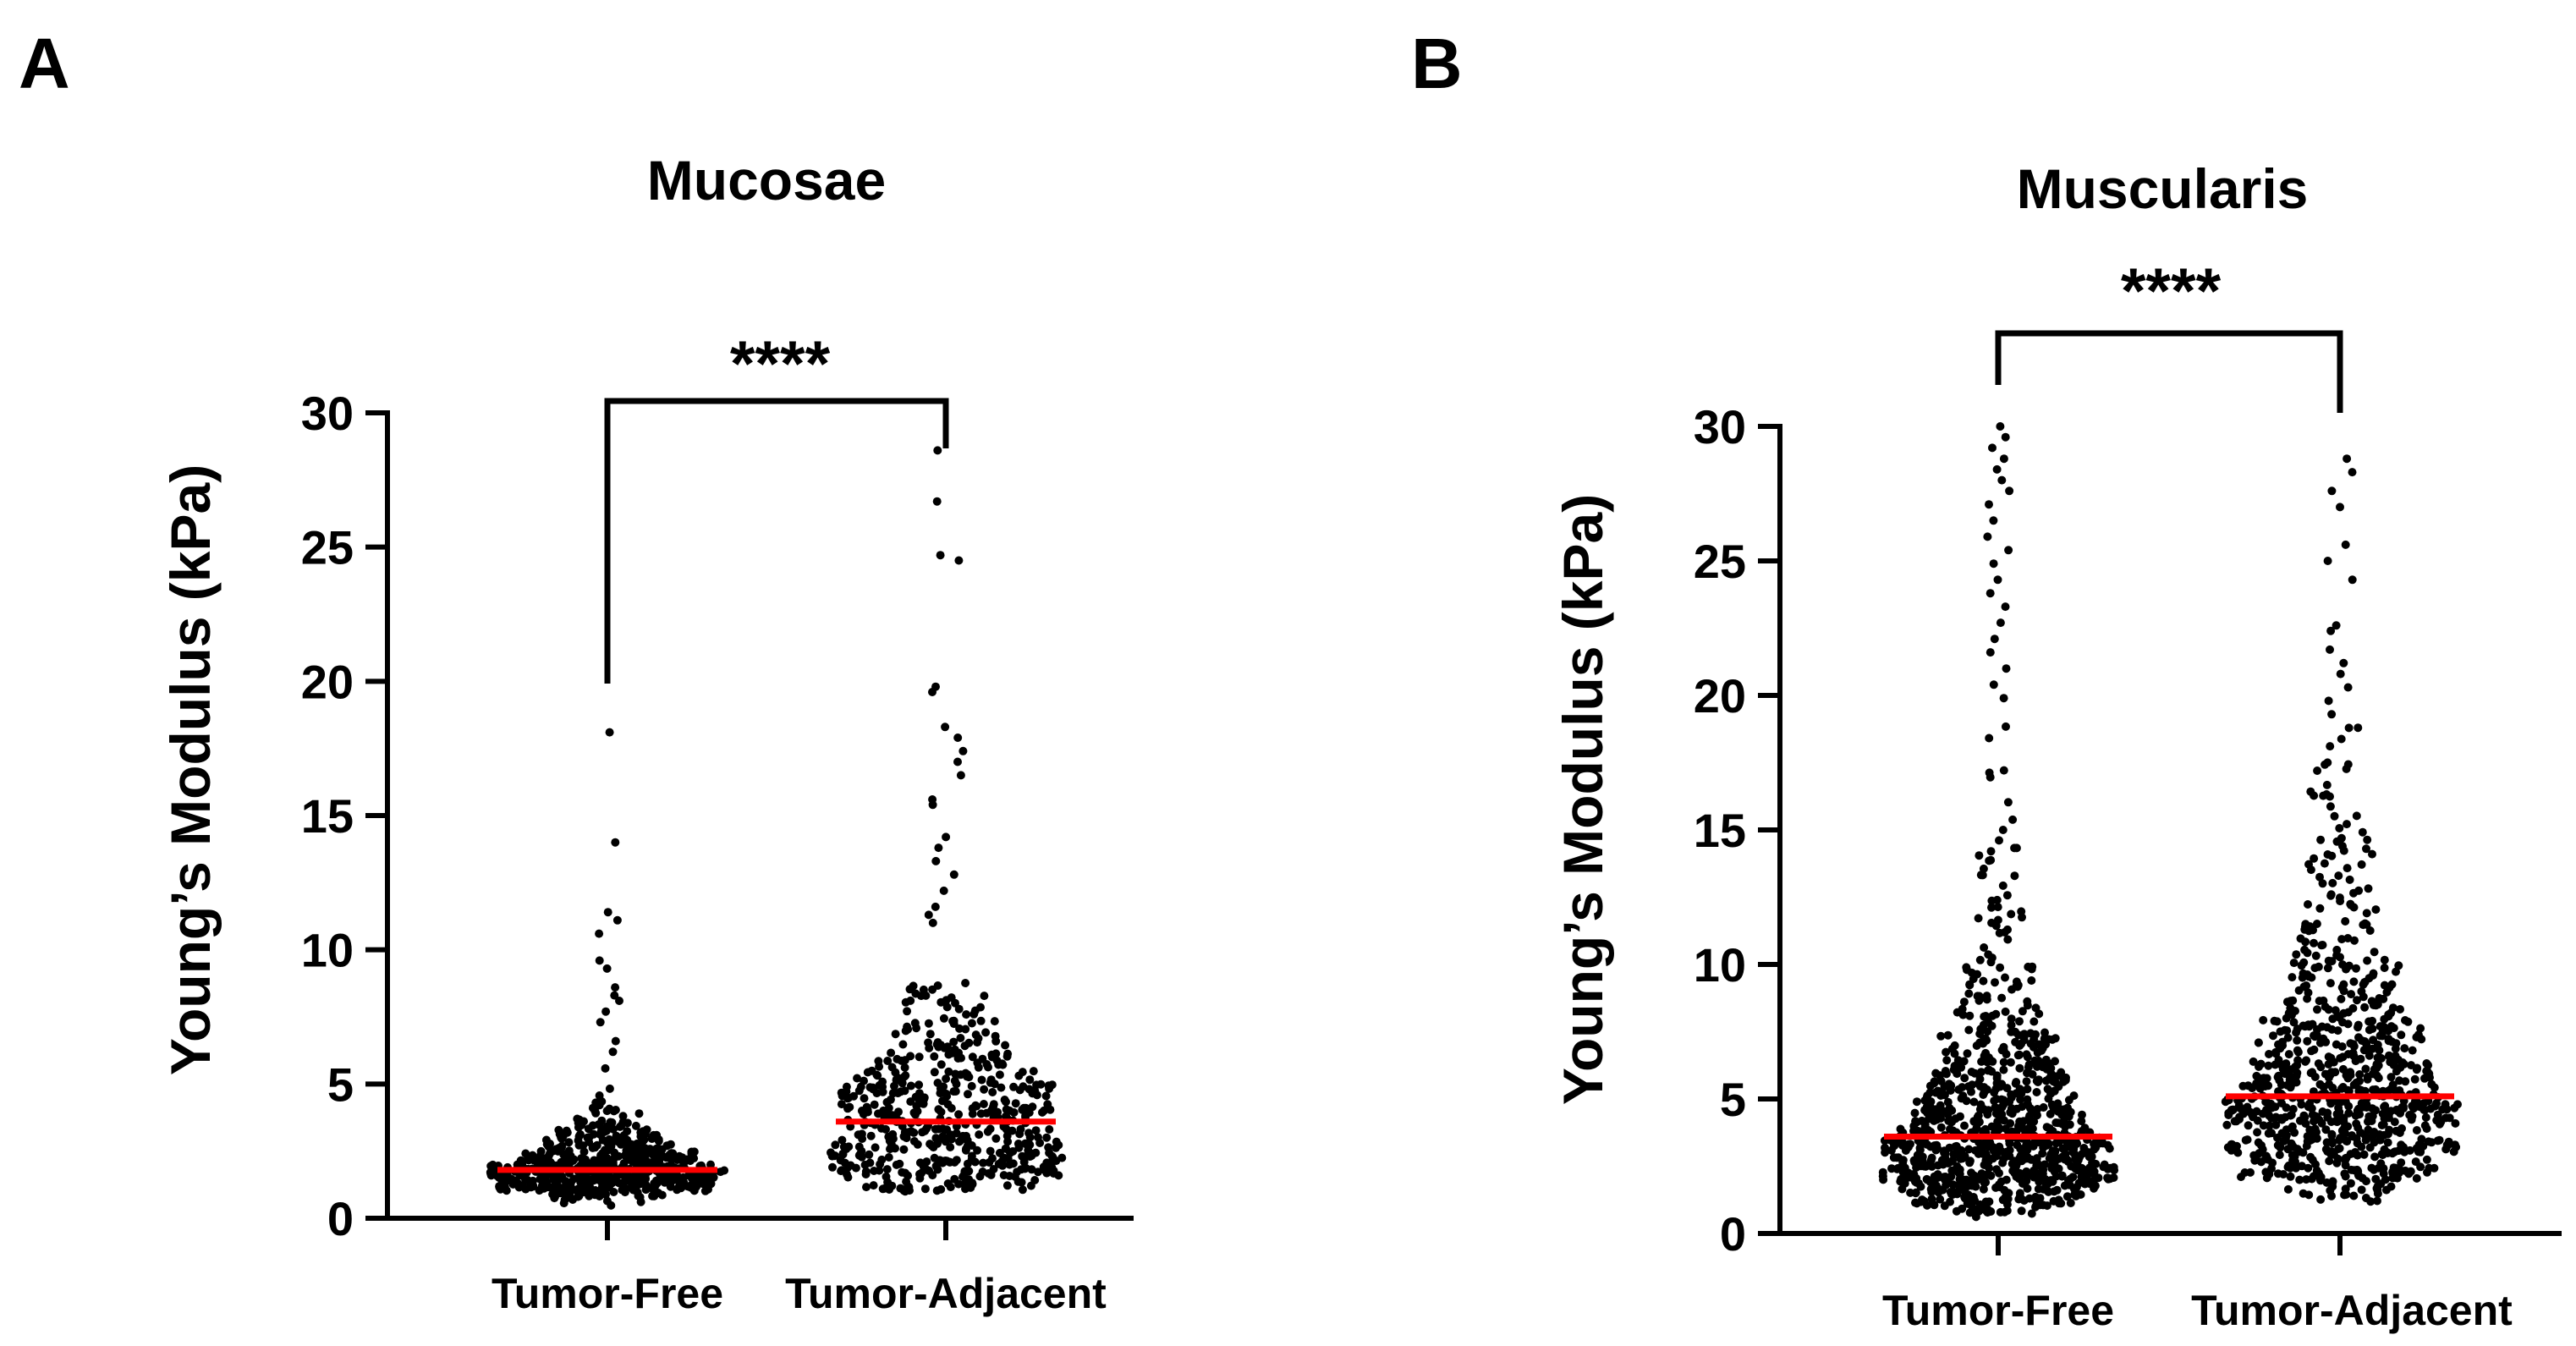 The width and height of the screenshot is (2576, 1346). What do you see at coordinates (327, 547) in the screenshot?
I see `y-tick-label: 25` at bounding box center [327, 547].